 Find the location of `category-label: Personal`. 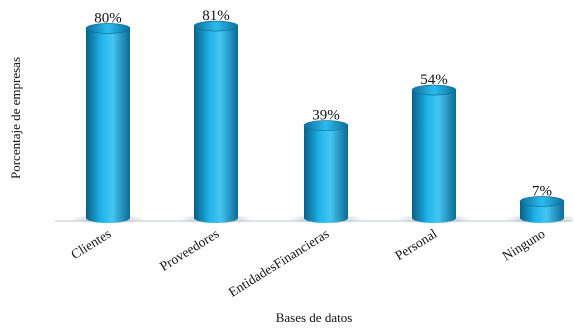

category-label: Personal is located at coordinates (416, 244).